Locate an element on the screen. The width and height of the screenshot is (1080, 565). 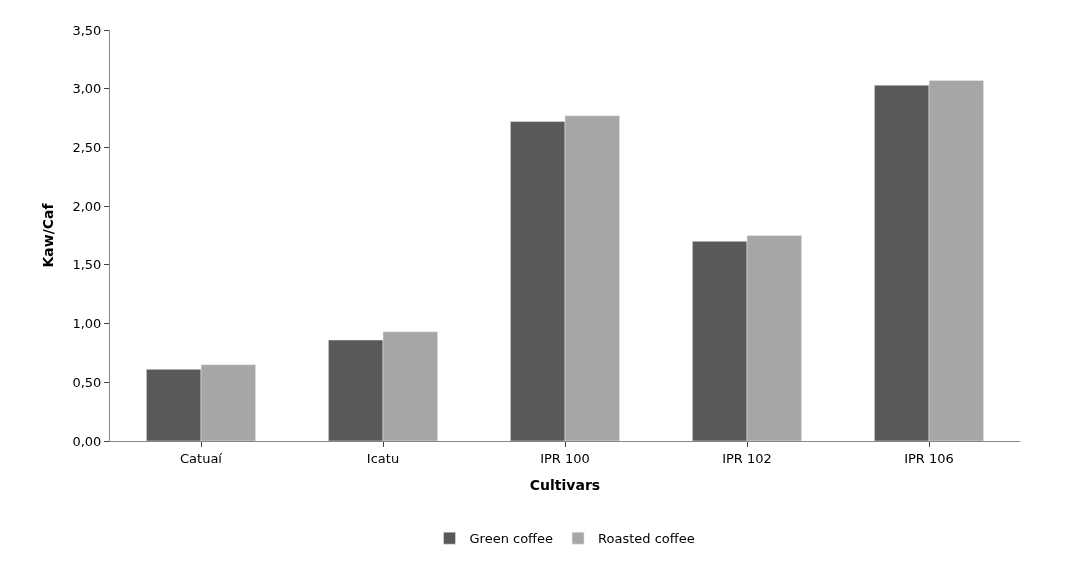
x-axis-title: Cultivars is located at coordinates (565, 484).